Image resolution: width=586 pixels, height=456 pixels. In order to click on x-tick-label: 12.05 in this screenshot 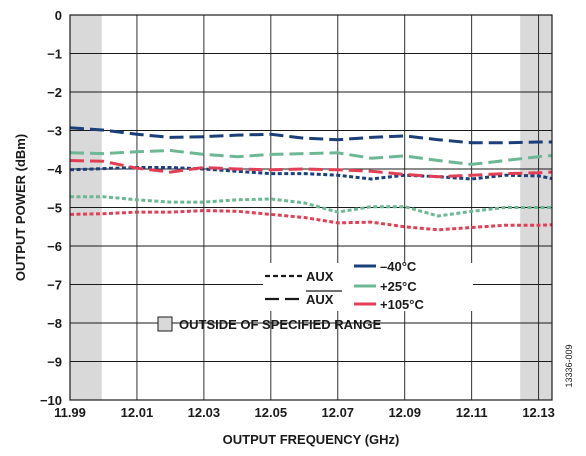, I will do `click(271, 412)`.